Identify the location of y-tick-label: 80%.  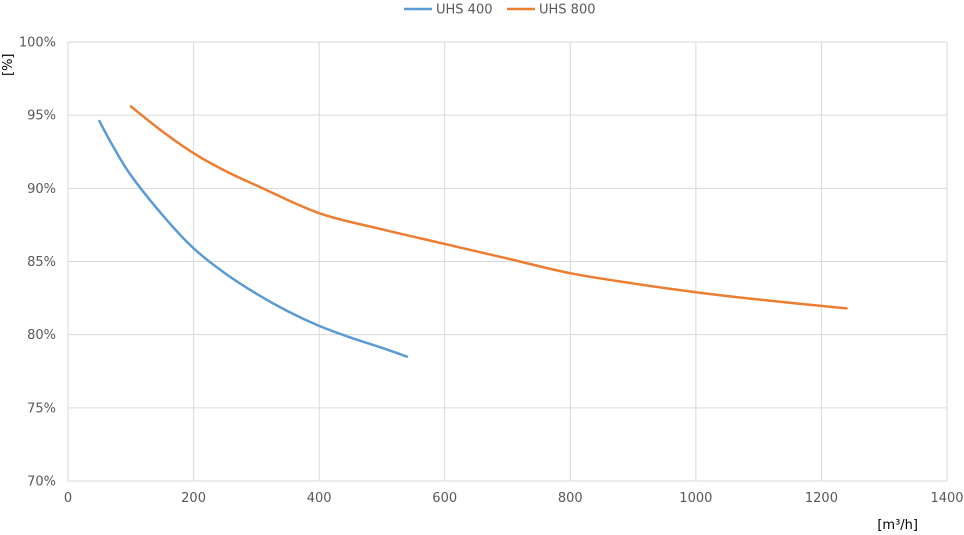
(41, 335).